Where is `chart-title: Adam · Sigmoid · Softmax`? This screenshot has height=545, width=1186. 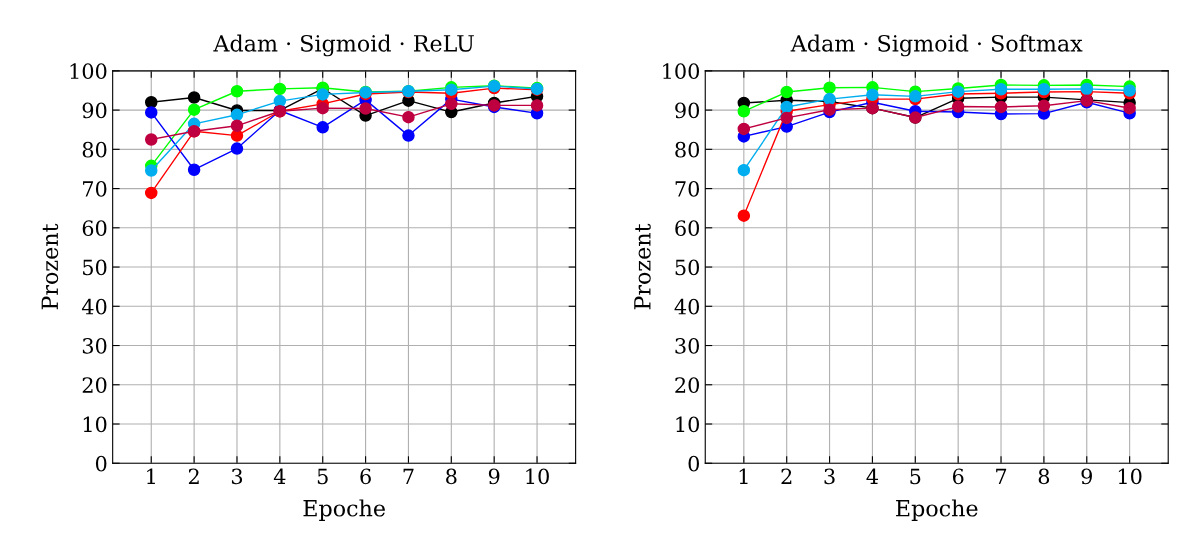
chart-title: Adam · Sigmoid · Softmax is located at coordinates (936, 45).